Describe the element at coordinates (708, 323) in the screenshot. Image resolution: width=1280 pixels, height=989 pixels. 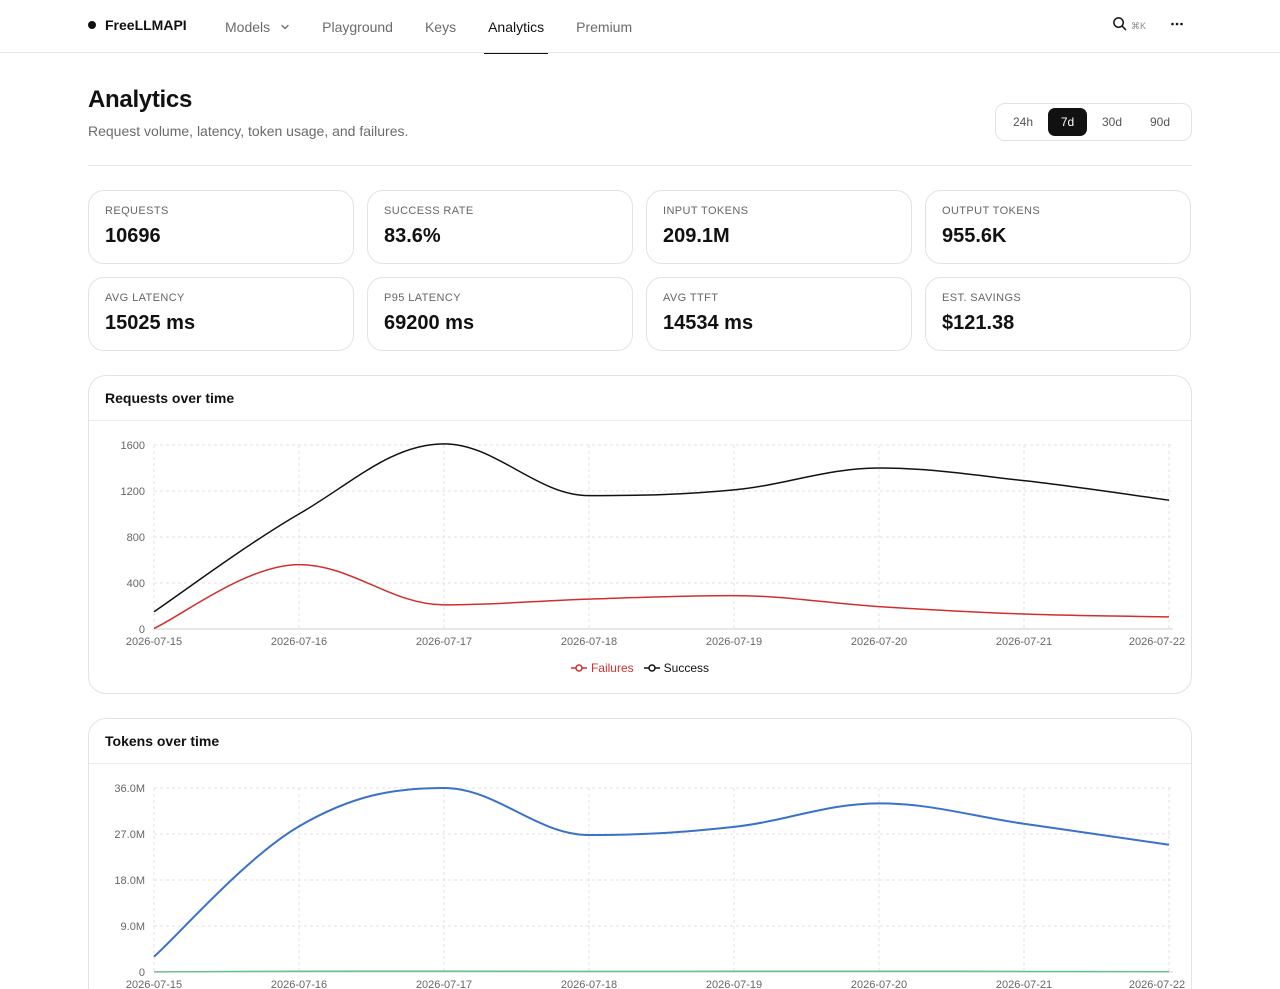
I see `stat-value: 14534 ms` at that location.